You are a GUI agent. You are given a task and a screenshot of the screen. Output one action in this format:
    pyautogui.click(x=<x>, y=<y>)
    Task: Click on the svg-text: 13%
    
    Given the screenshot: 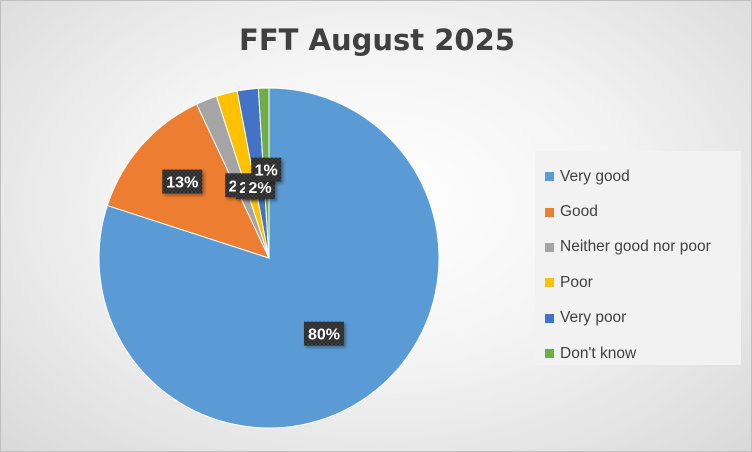 What is the action you would take?
    pyautogui.click(x=182, y=183)
    